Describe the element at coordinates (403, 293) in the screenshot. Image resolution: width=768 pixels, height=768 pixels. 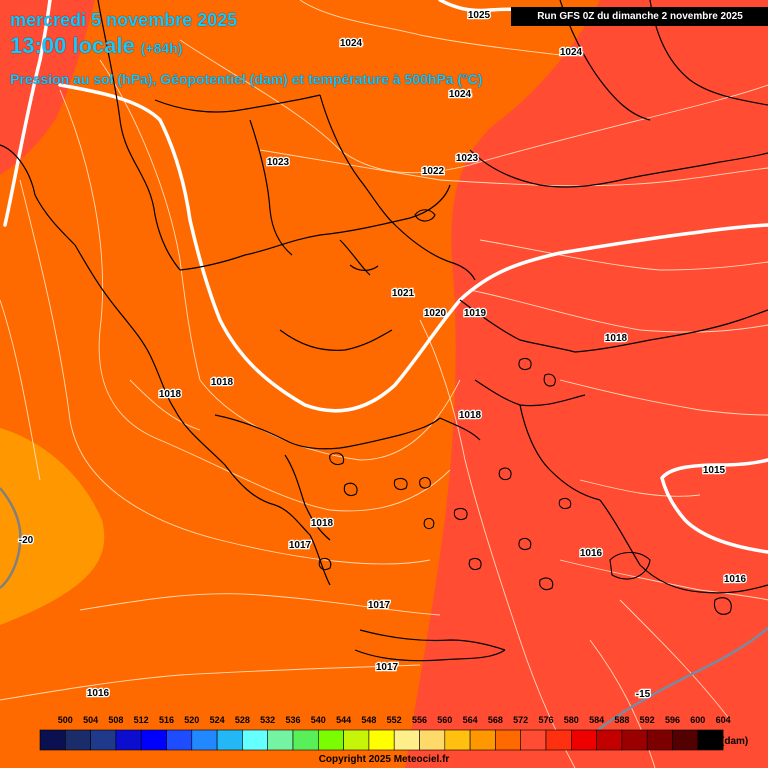
I see `isobar-label: 1021` at that location.